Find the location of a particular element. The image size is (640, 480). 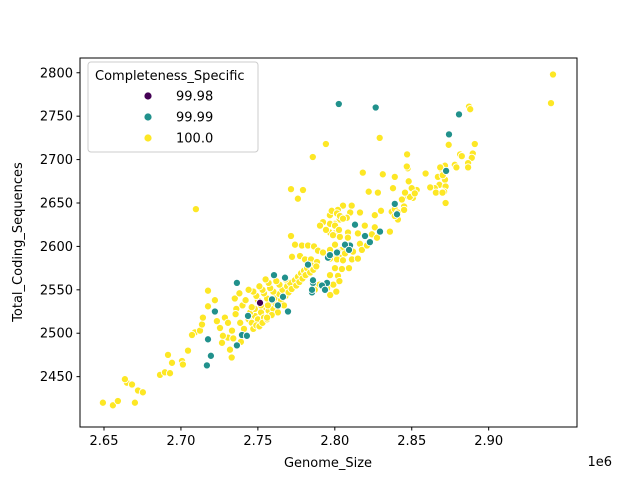

x-tick-label: 2.90 is located at coordinates (488, 441).